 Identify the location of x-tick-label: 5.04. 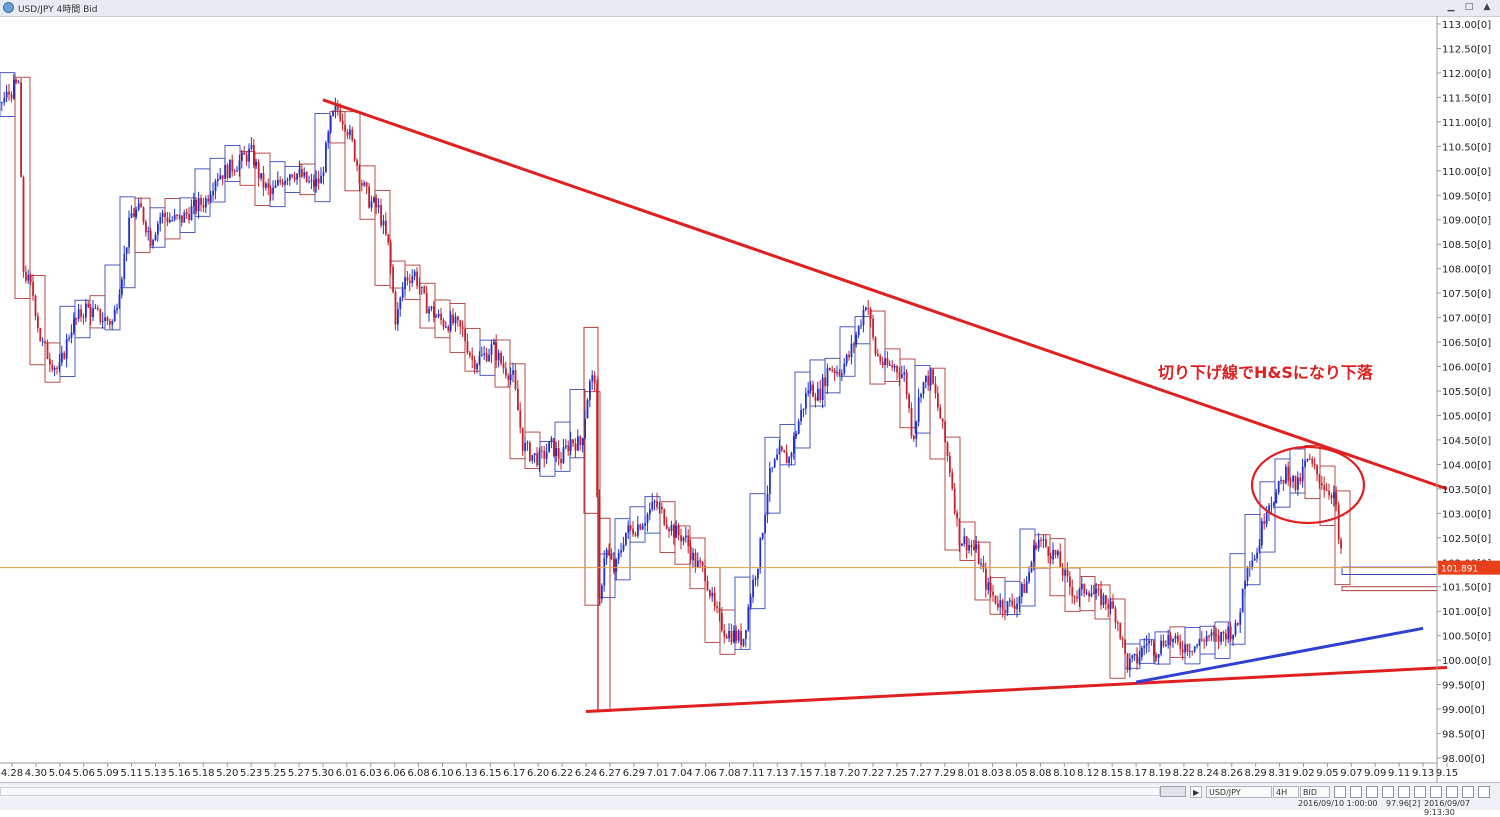
(60, 773).